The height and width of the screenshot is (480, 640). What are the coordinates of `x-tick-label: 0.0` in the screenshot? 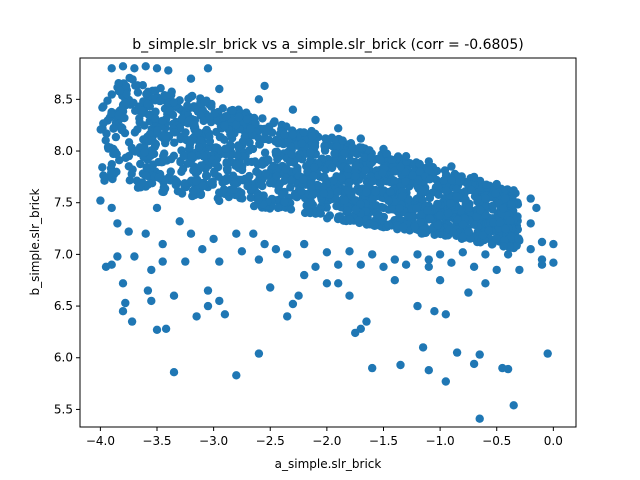 It's located at (553, 441).